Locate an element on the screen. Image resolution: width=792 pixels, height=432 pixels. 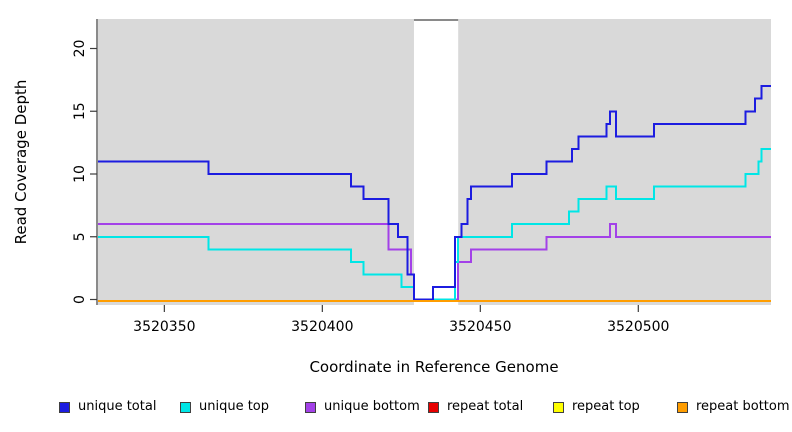
legend-label: repeat top is located at coordinates (606, 406).